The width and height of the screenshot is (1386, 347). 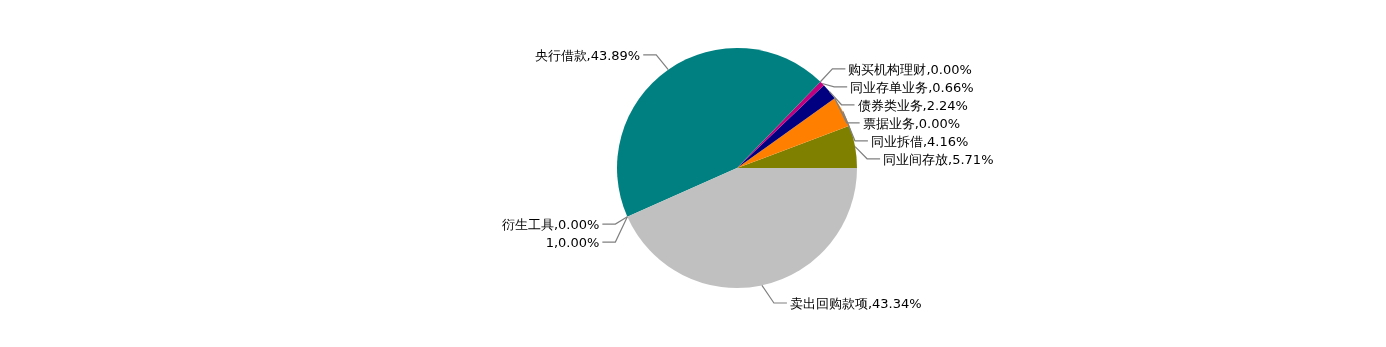 I want to click on data-label: ,0.66%, so click(x=951, y=87).